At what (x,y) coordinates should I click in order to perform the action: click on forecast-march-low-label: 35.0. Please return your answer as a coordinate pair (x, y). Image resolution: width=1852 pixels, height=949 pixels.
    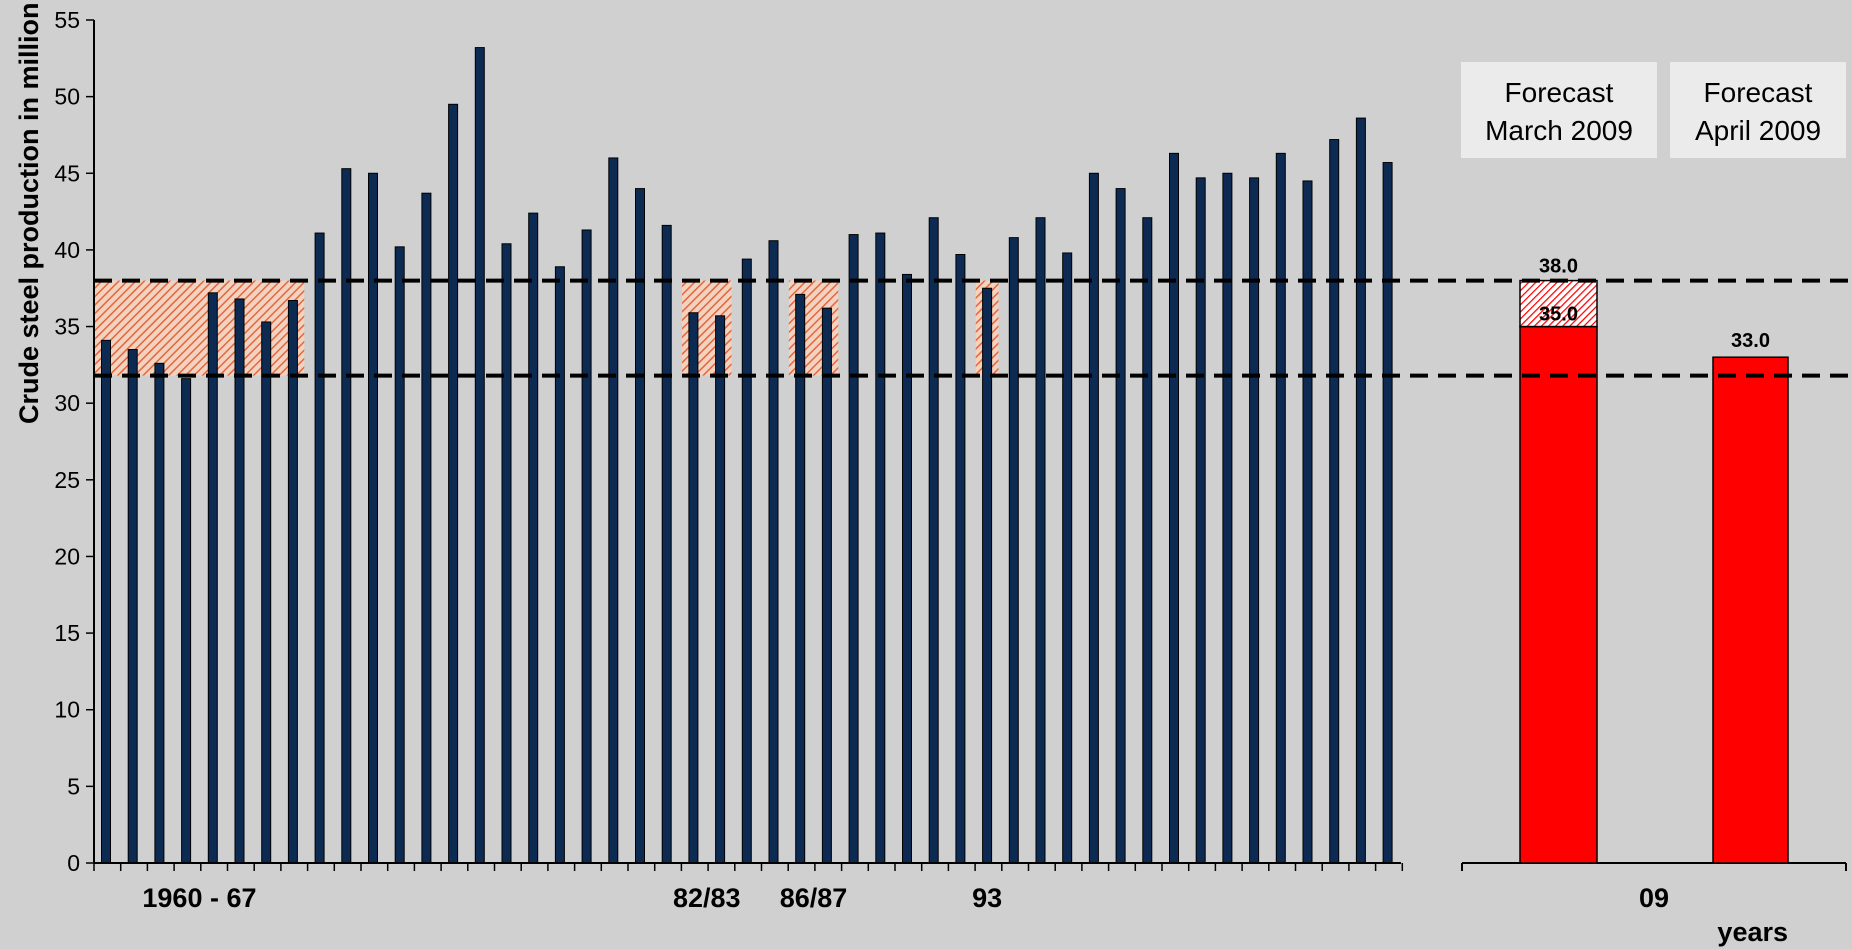
    Looking at the image, I should click on (1558, 315).